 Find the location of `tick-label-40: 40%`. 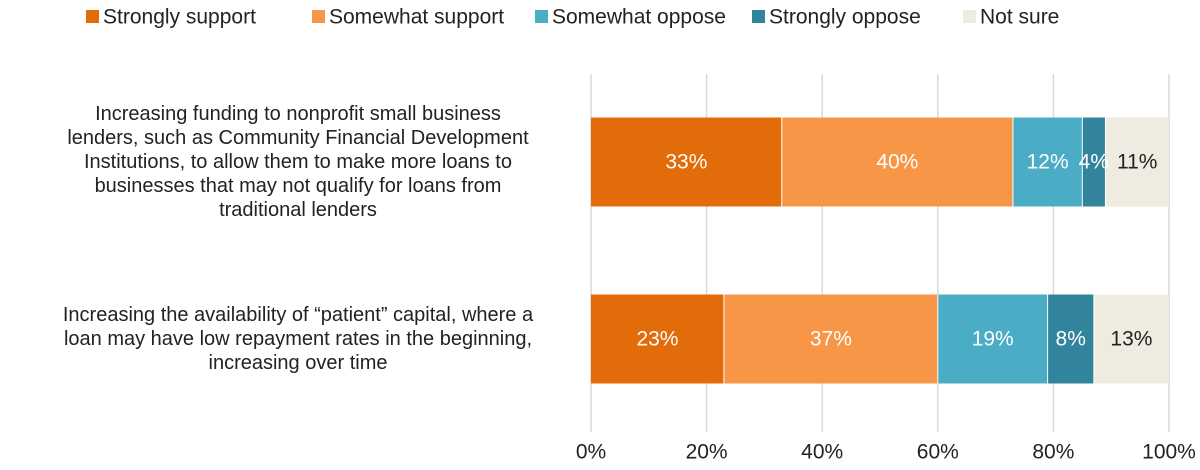

tick-label-40: 40% is located at coordinates (822, 452).